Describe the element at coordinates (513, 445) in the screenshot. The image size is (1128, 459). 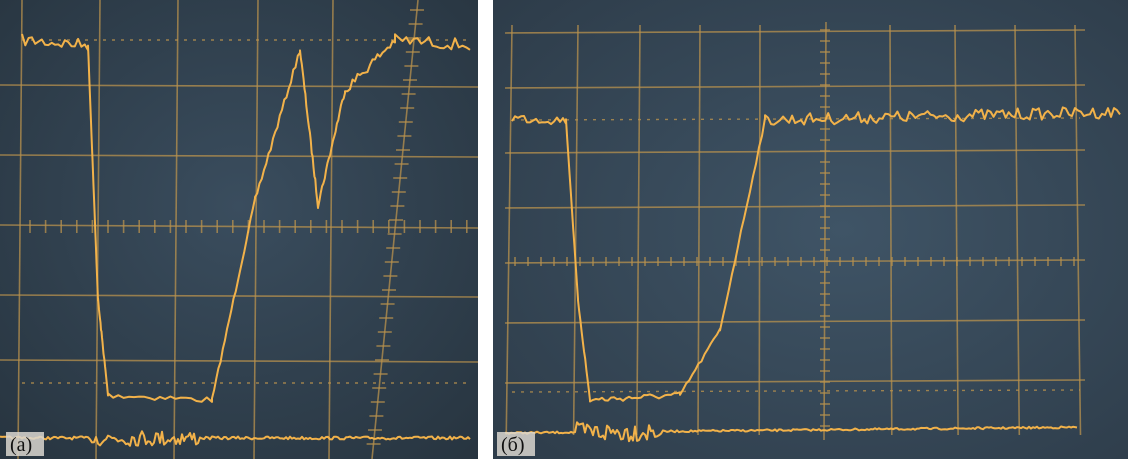
I see `panel-label: (б)` at that location.